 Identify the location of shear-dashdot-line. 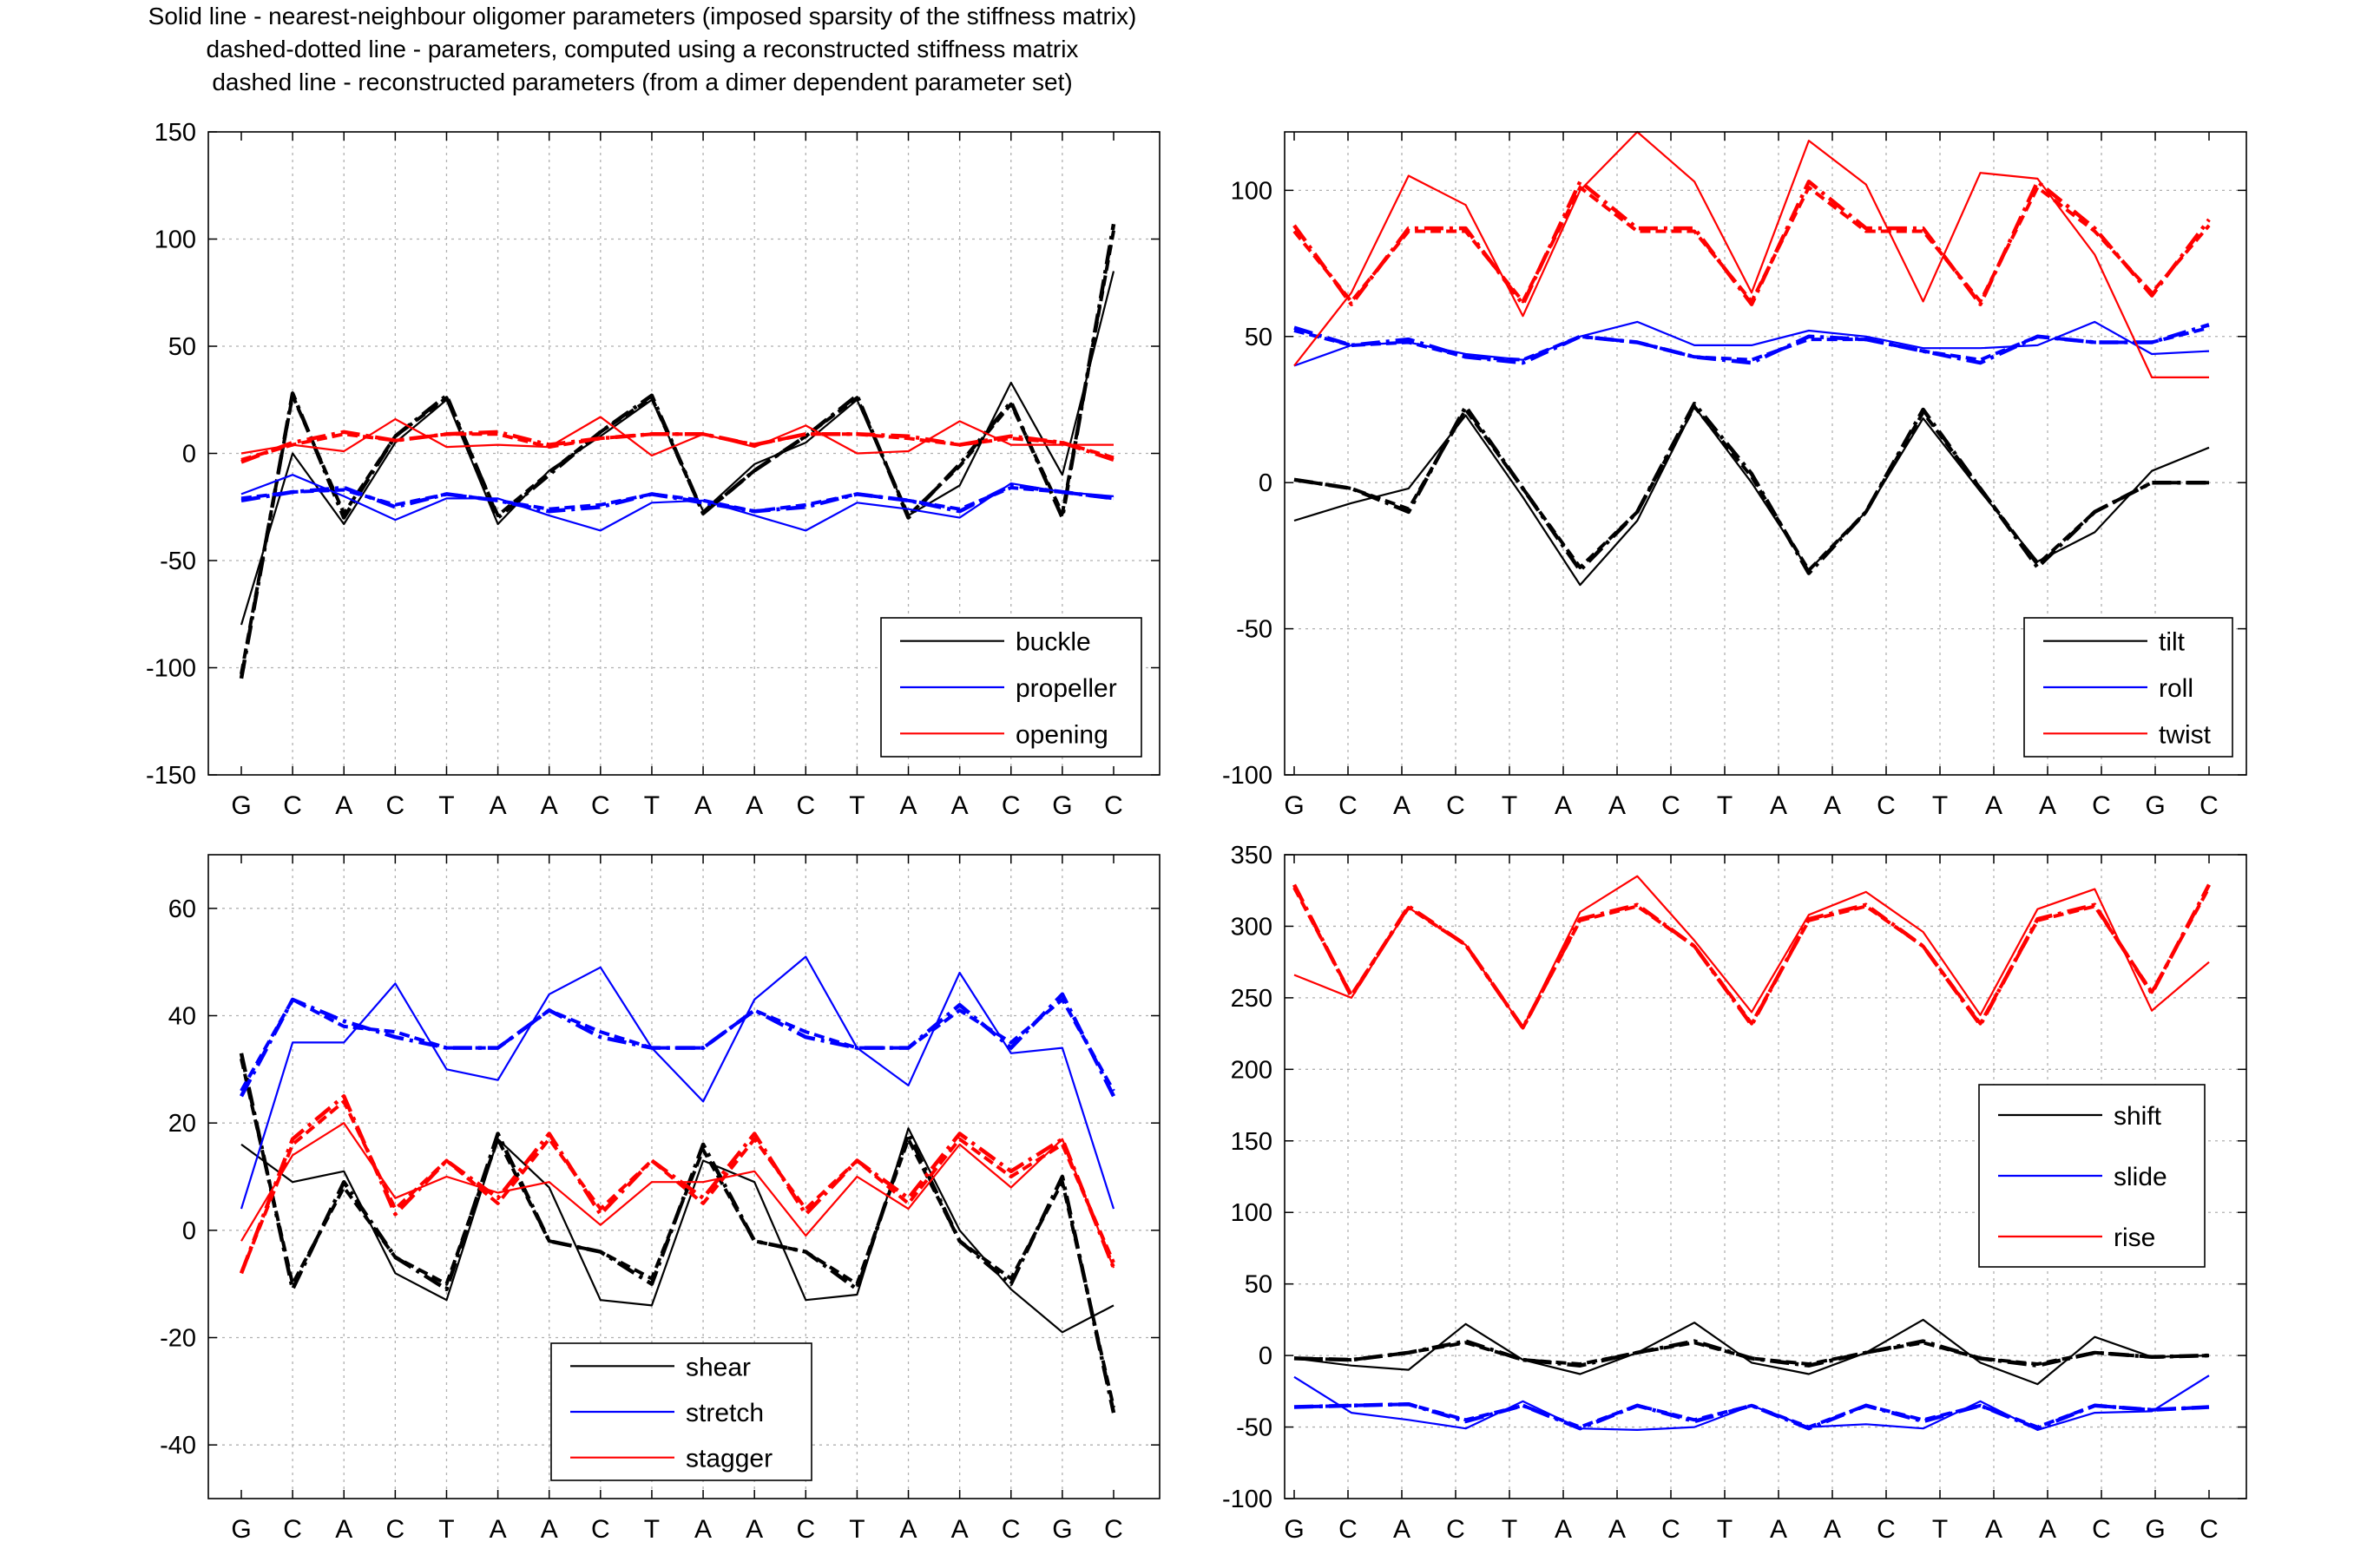
(677, 1233).